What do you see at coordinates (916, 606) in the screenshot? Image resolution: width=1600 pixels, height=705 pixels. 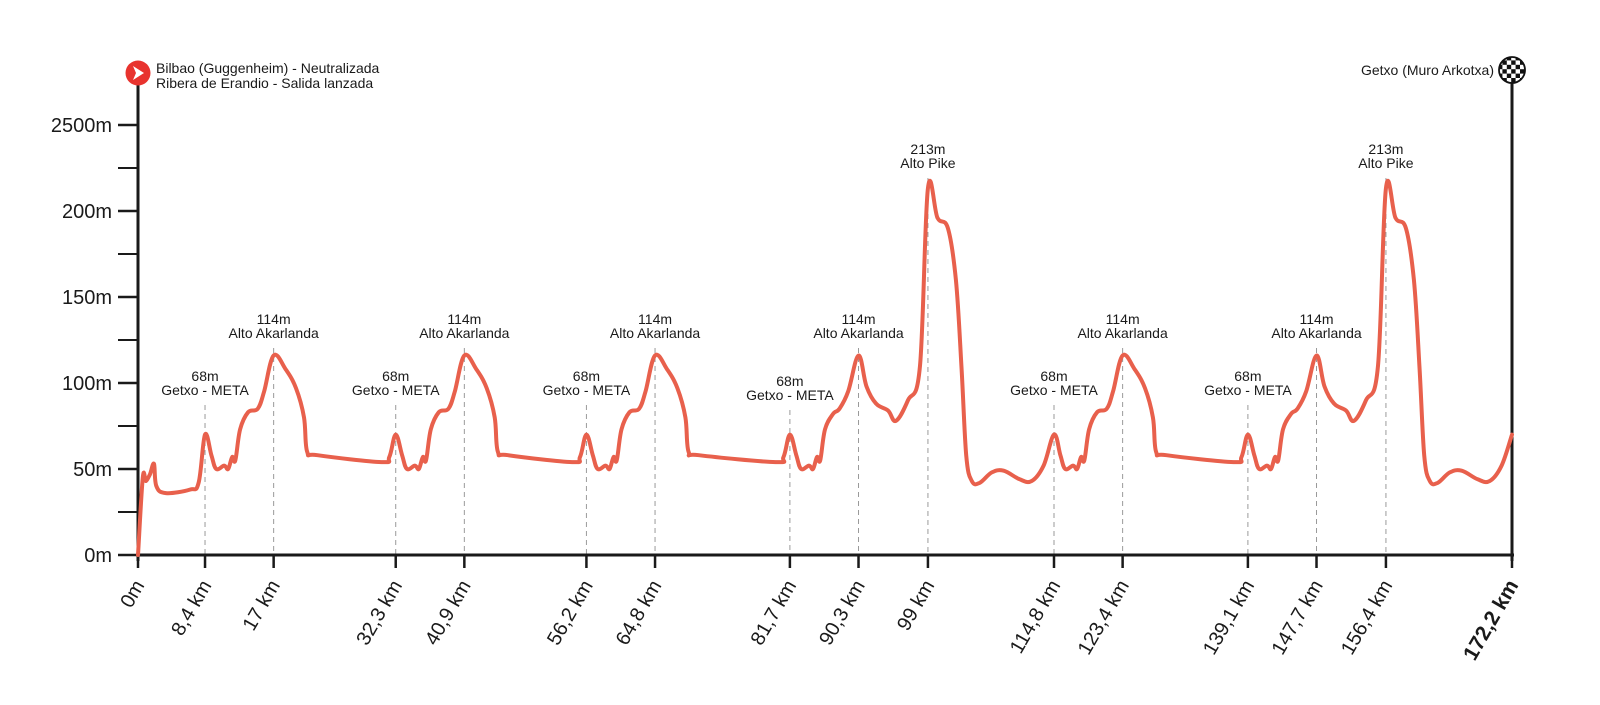 I see `x-tick-label: 99 km` at bounding box center [916, 606].